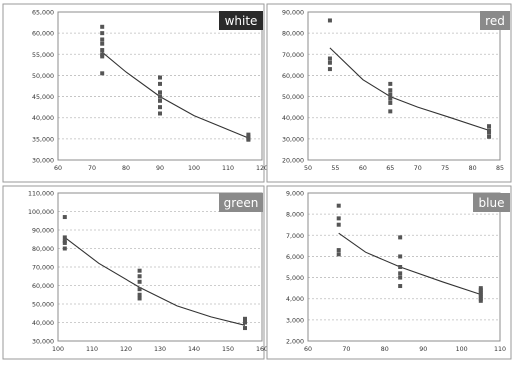  What do you see at coordinates (390, 168) in the screenshot?
I see `x-tick-label: 65` at bounding box center [390, 168].